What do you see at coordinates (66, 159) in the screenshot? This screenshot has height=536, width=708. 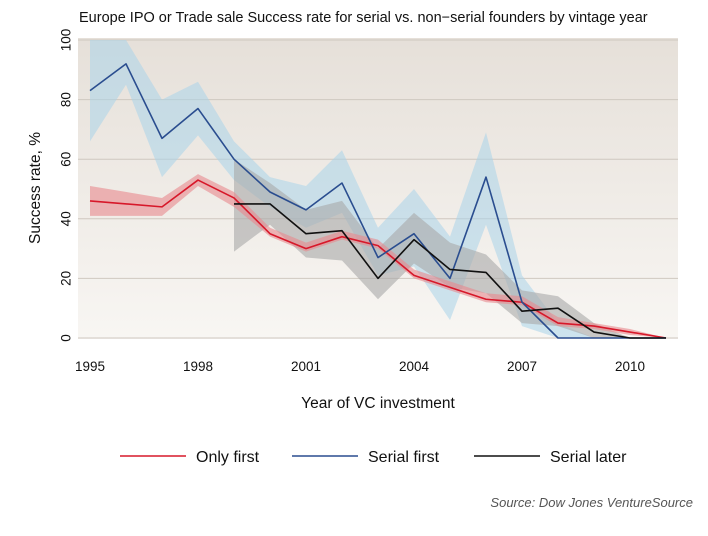 I see `y-tick-label: 60` at bounding box center [66, 159].